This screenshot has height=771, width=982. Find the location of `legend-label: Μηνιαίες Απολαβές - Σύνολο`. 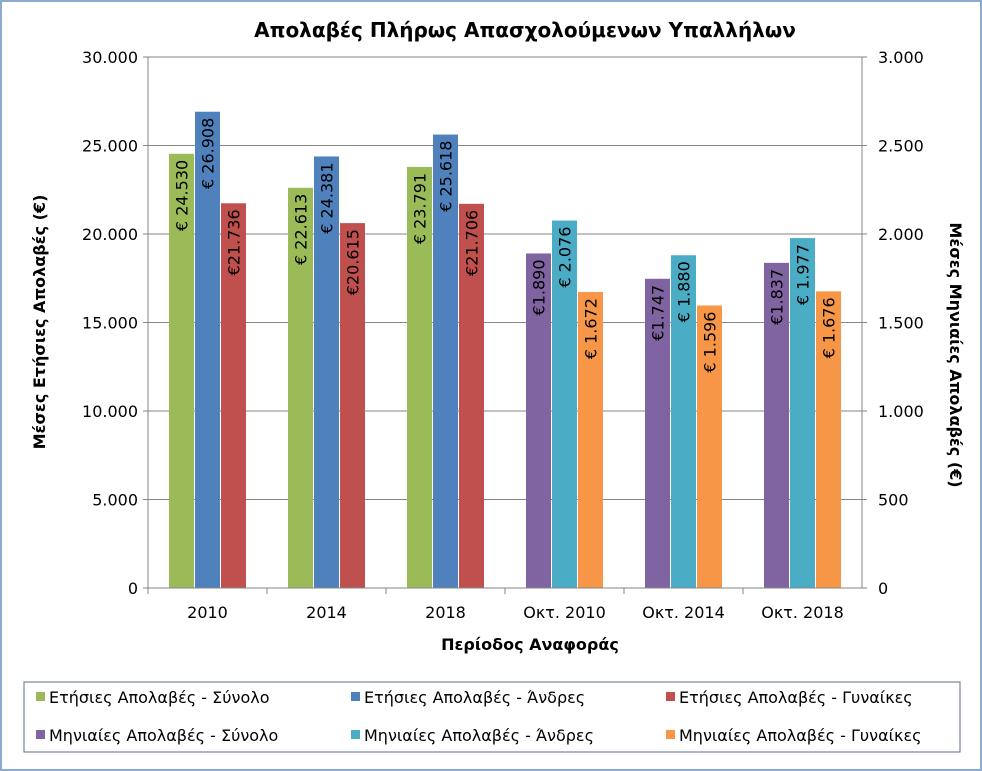

legend-label: Μηνιαίες Απολαβές - Σύνολο is located at coordinates (163, 735).